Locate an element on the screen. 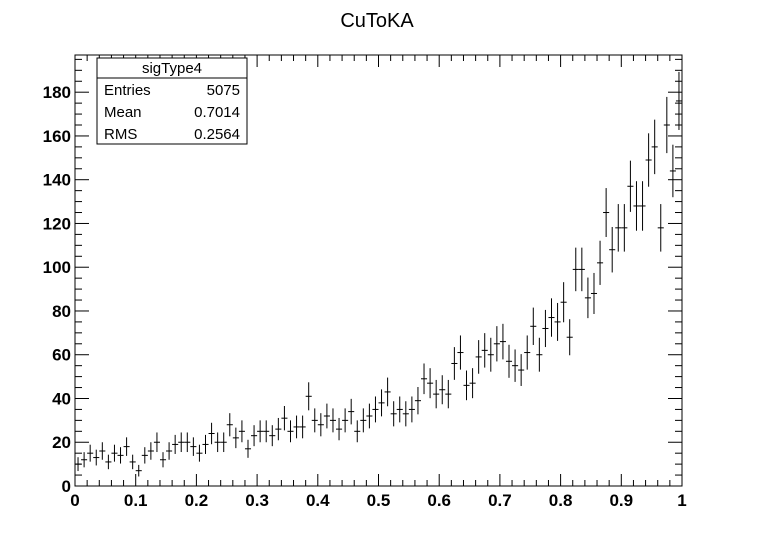  y-tick-label: 60 is located at coordinates (61, 355).